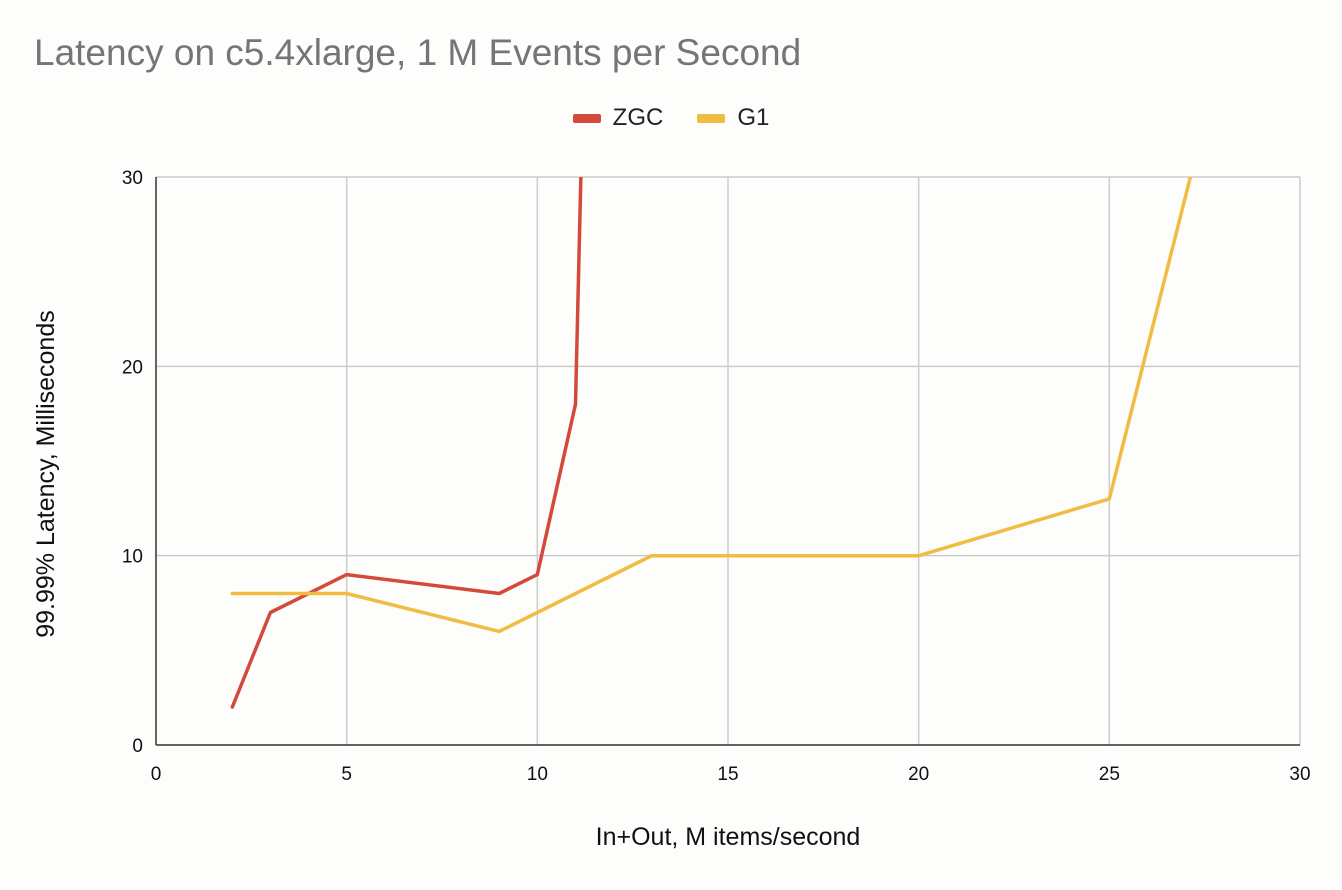 This screenshot has width=1342, height=890. What do you see at coordinates (132, 178) in the screenshot?
I see `y-tick-label-30: 30` at bounding box center [132, 178].